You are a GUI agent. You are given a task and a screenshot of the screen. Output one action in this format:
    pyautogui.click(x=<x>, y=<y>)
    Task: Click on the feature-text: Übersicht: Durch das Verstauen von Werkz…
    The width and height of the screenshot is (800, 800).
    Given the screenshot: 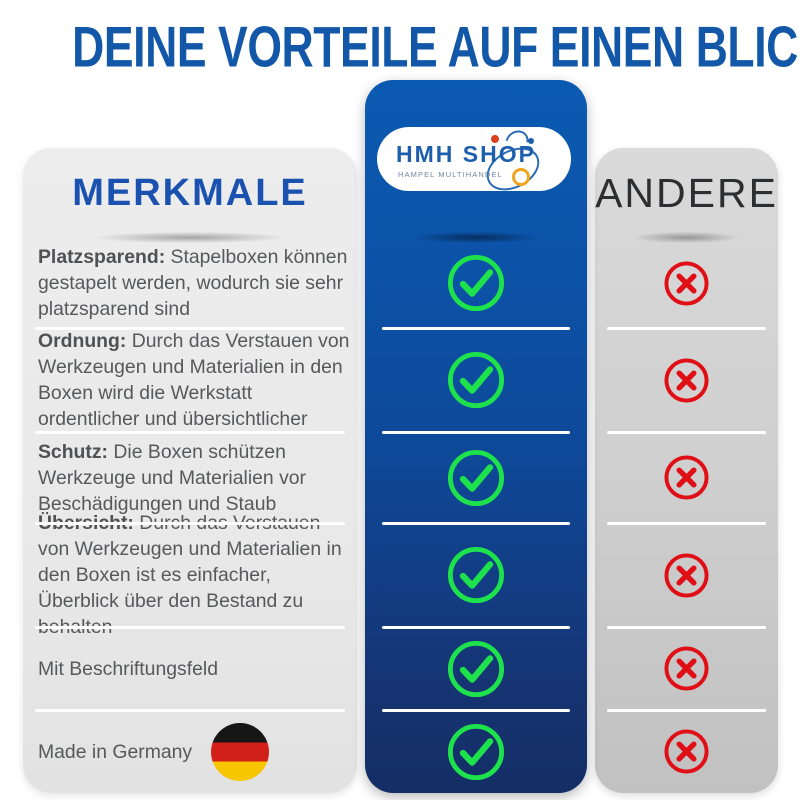 What is the action you would take?
    pyautogui.click(x=196, y=575)
    